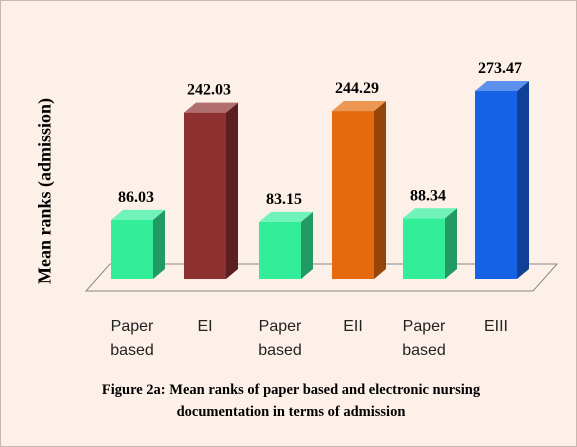 The image size is (577, 447). Describe the element at coordinates (209, 90) in the screenshot. I see `value-label: 242.03` at that location.